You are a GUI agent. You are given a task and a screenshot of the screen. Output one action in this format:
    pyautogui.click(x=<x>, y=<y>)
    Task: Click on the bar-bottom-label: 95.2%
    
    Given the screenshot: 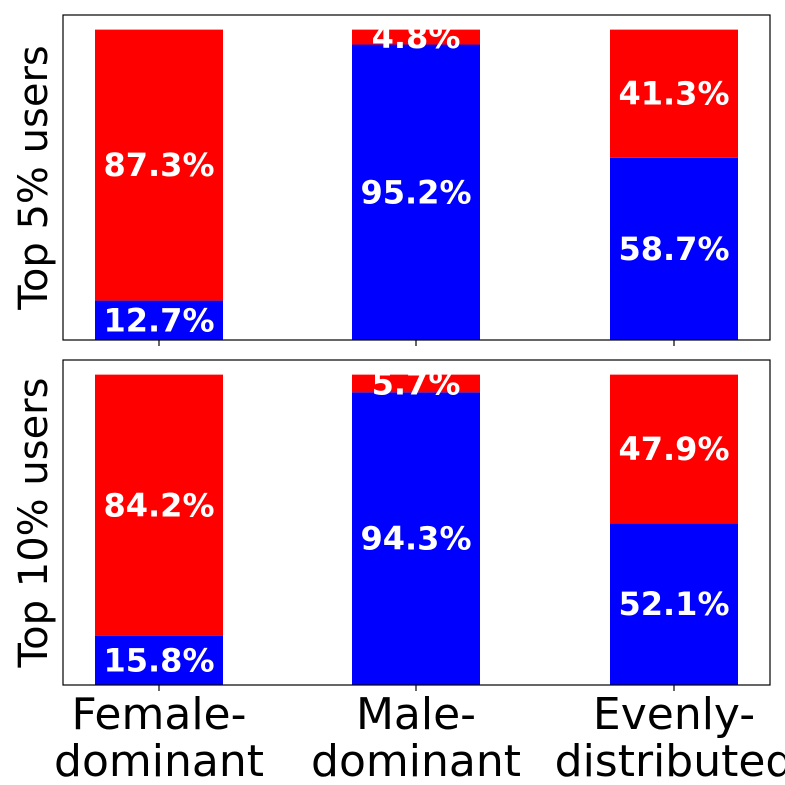 What is the action you would take?
    pyautogui.click(x=415, y=192)
    